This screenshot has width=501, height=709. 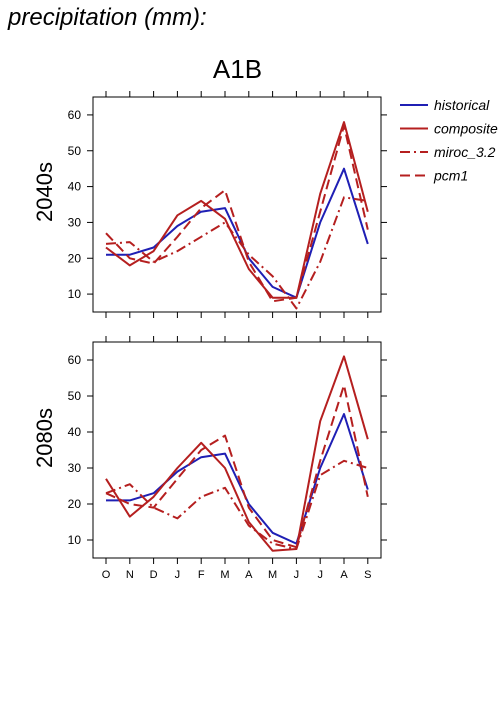 I want to click on x-tick-label: D, so click(x=154, y=575).